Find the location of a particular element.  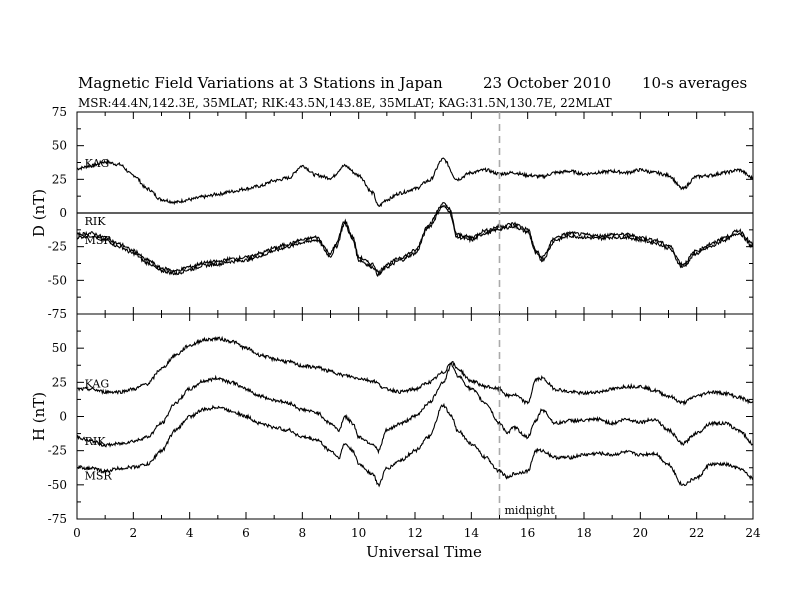

x-tick-label: 16 is located at coordinates (527, 533).